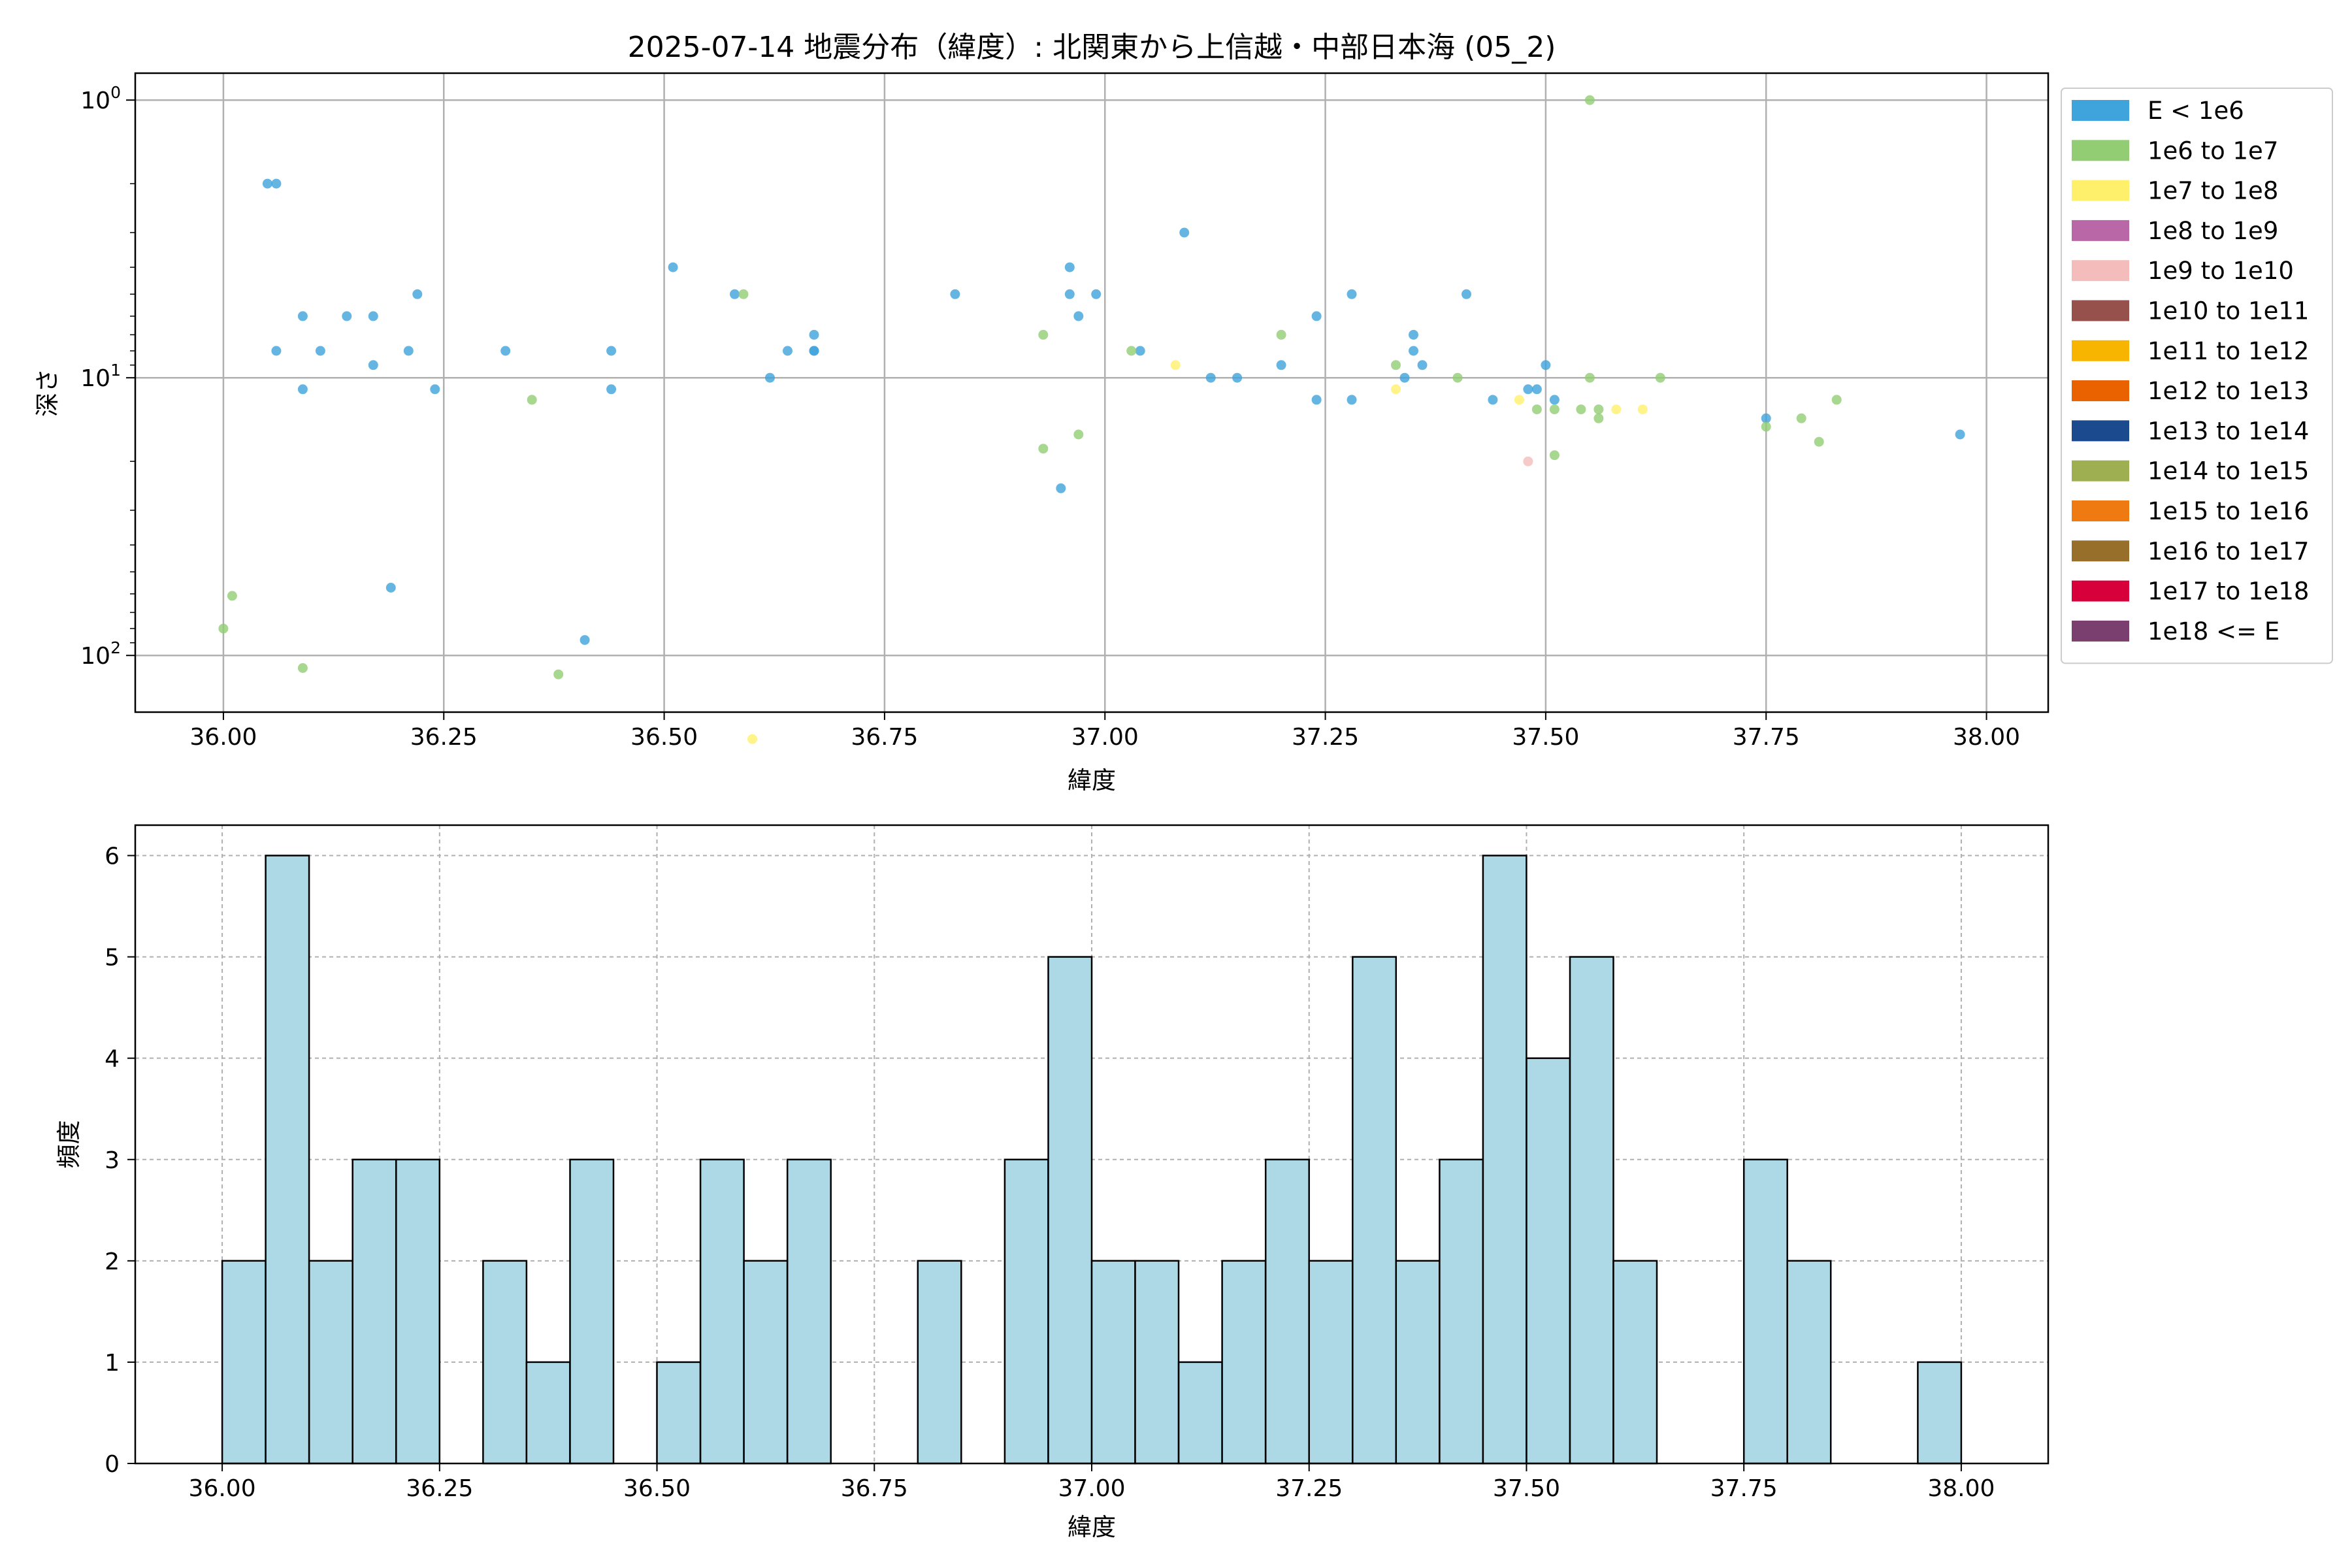  What do you see at coordinates (112, 856) in the screenshot?
I see `y-tick-label: 6` at bounding box center [112, 856].